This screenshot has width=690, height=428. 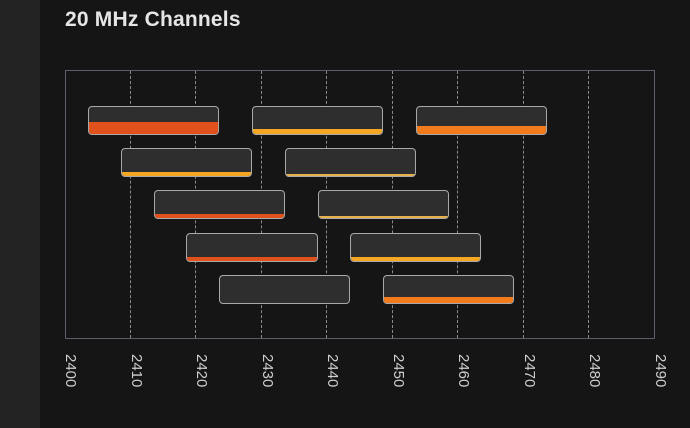 What do you see at coordinates (20, 214) in the screenshot?
I see `side-strip` at bounding box center [20, 214].